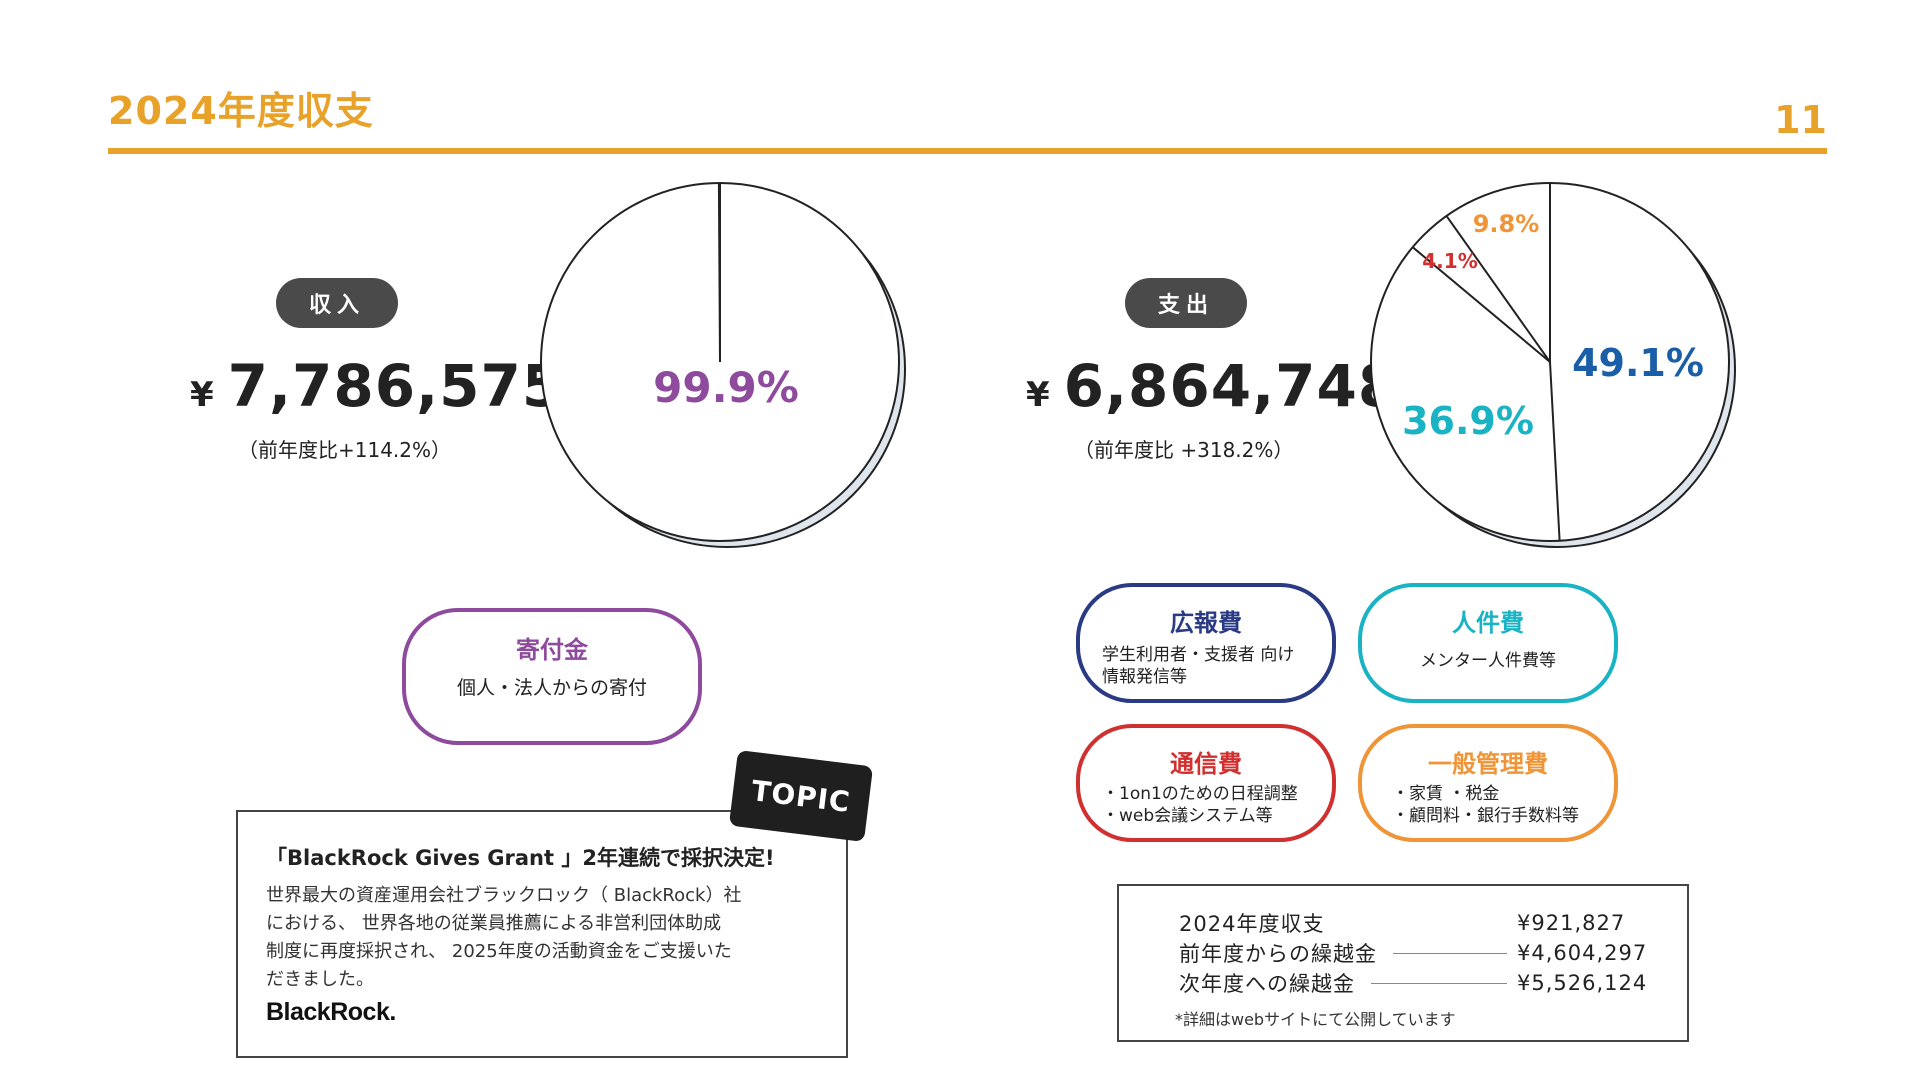 The image size is (1920, 1080). I want to click on summary-row-label: 次年度への繰越金, so click(1267, 984).